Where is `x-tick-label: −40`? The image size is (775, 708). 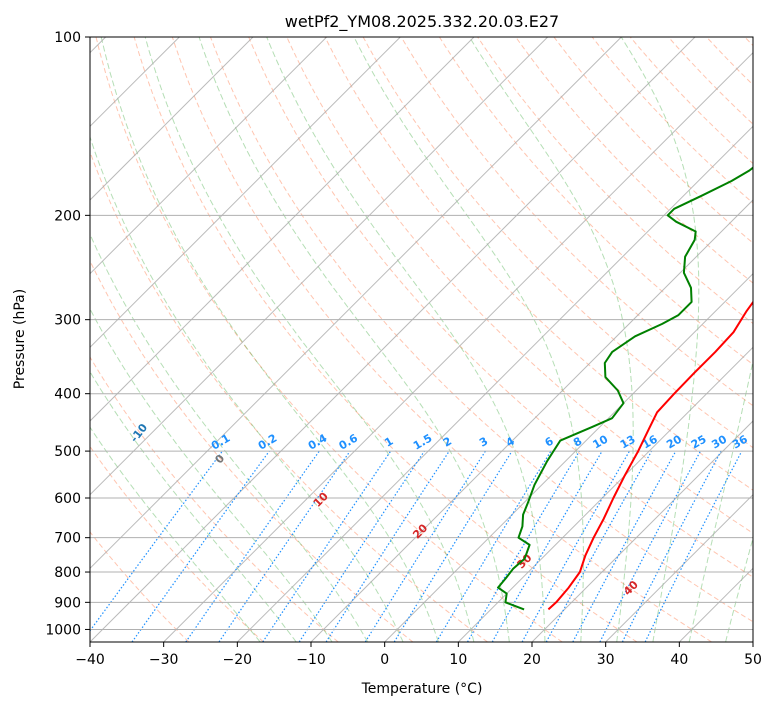
x-tick-label: −40 is located at coordinates (90, 660).